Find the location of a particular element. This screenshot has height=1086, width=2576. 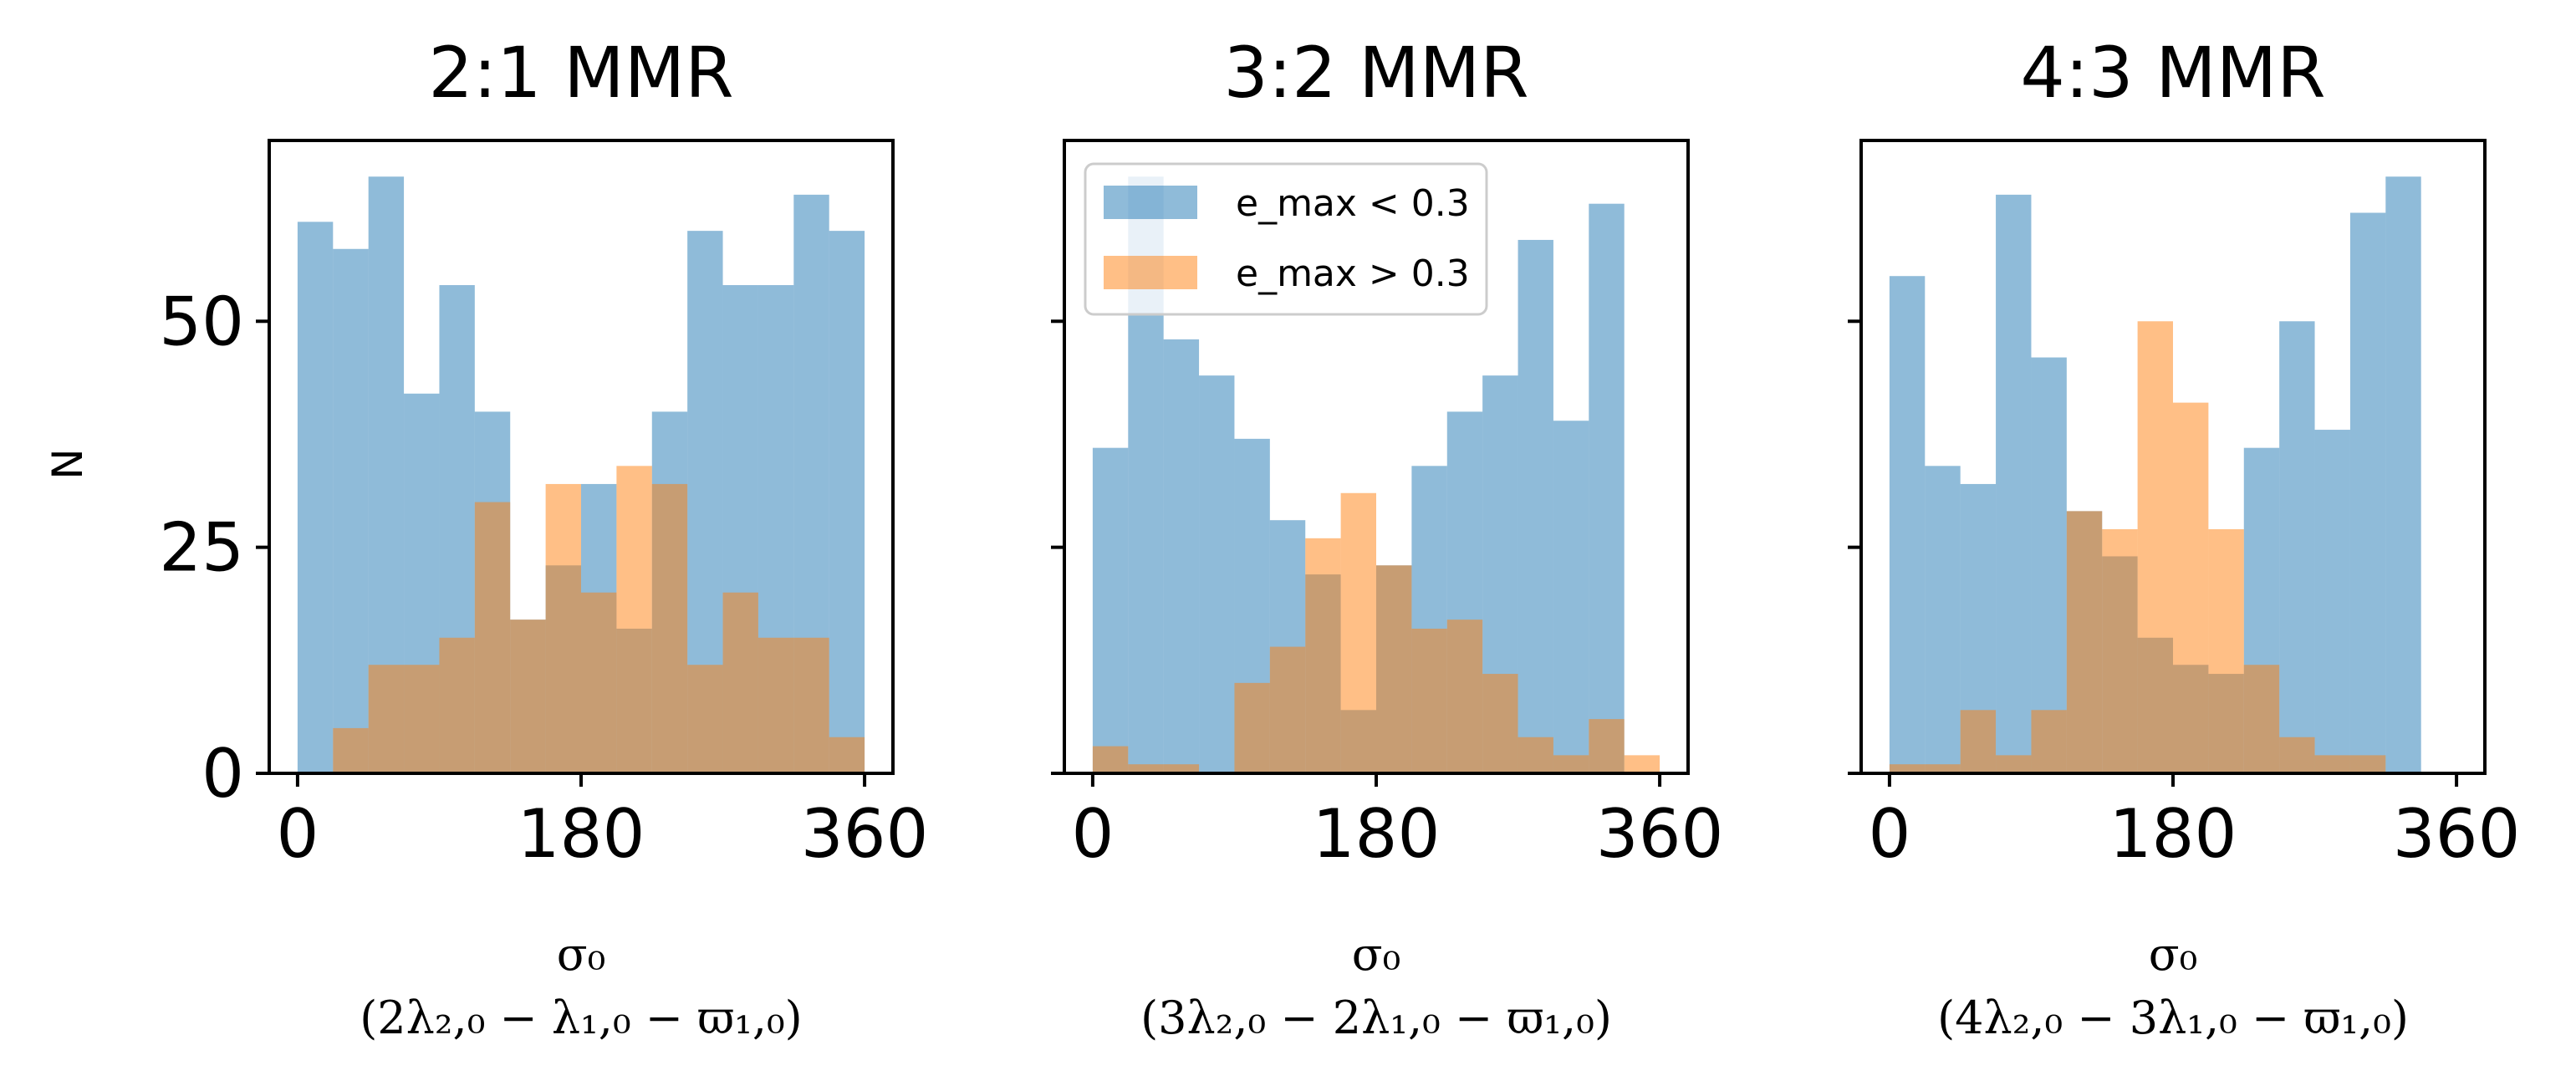

y-tick-label: 25 is located at coordinates (201, 548).